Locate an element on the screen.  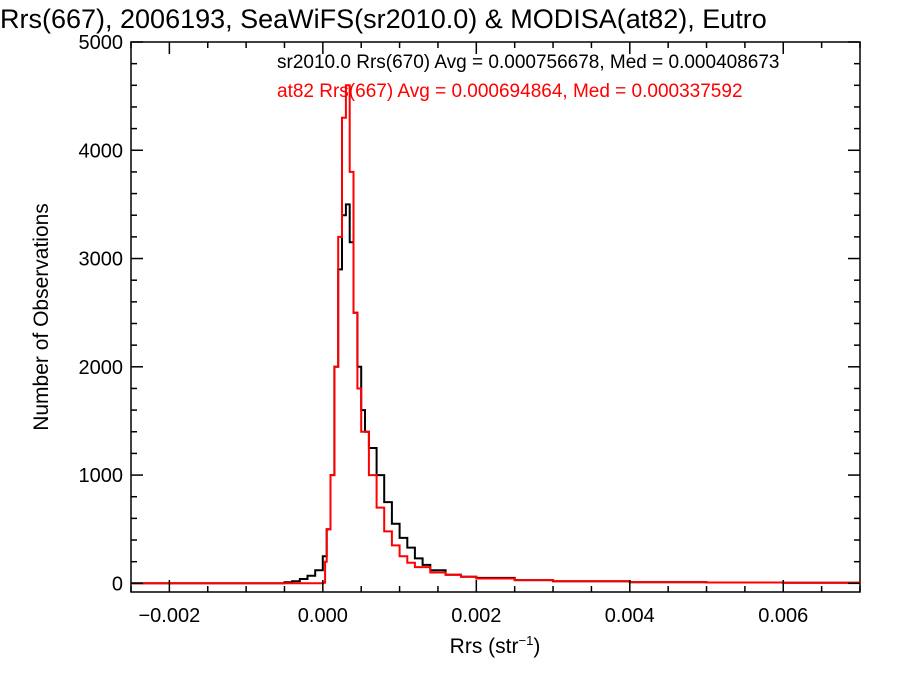
x-axis-label: Rrs (str−1) is located at coordinates (495, 645).